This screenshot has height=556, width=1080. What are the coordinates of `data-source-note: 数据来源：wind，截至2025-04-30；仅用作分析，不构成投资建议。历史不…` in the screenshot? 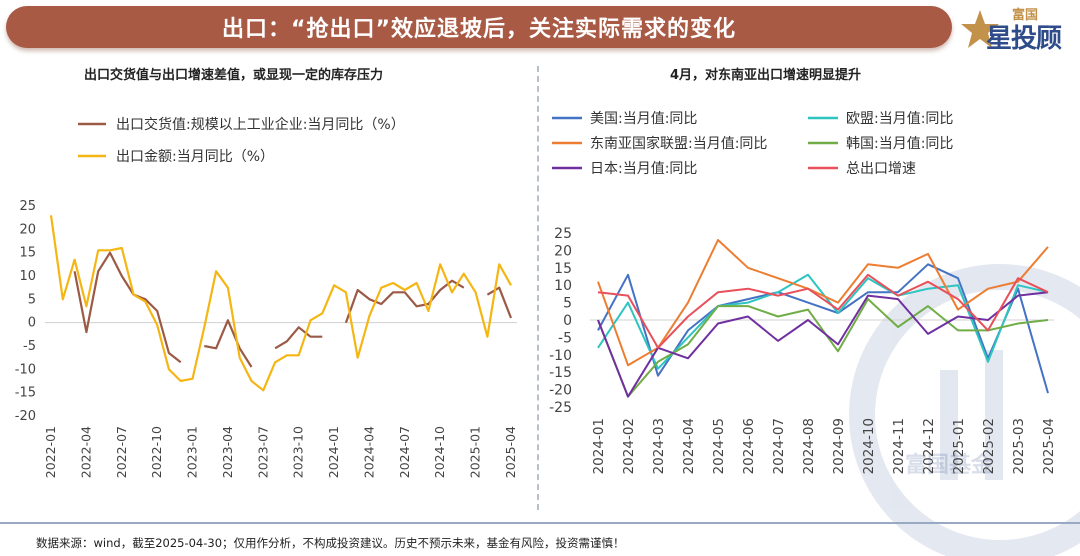 It's located at (330, 543).